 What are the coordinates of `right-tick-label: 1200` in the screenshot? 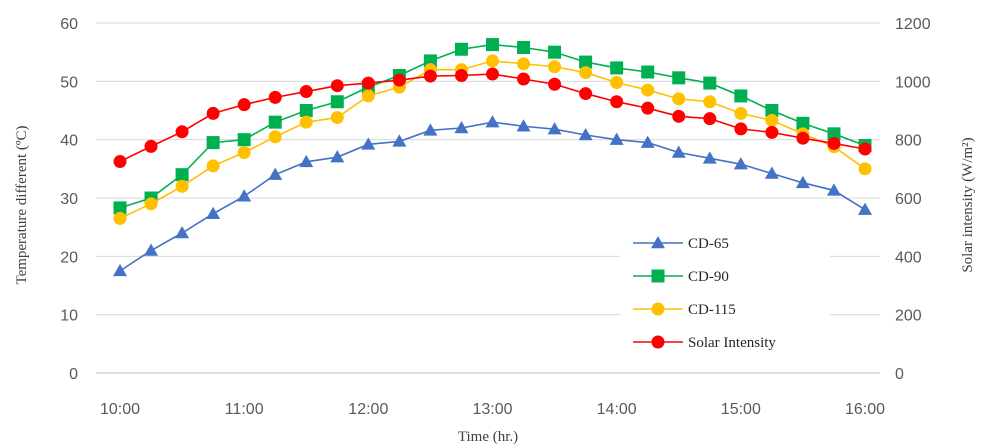 It's located at (913, 24).